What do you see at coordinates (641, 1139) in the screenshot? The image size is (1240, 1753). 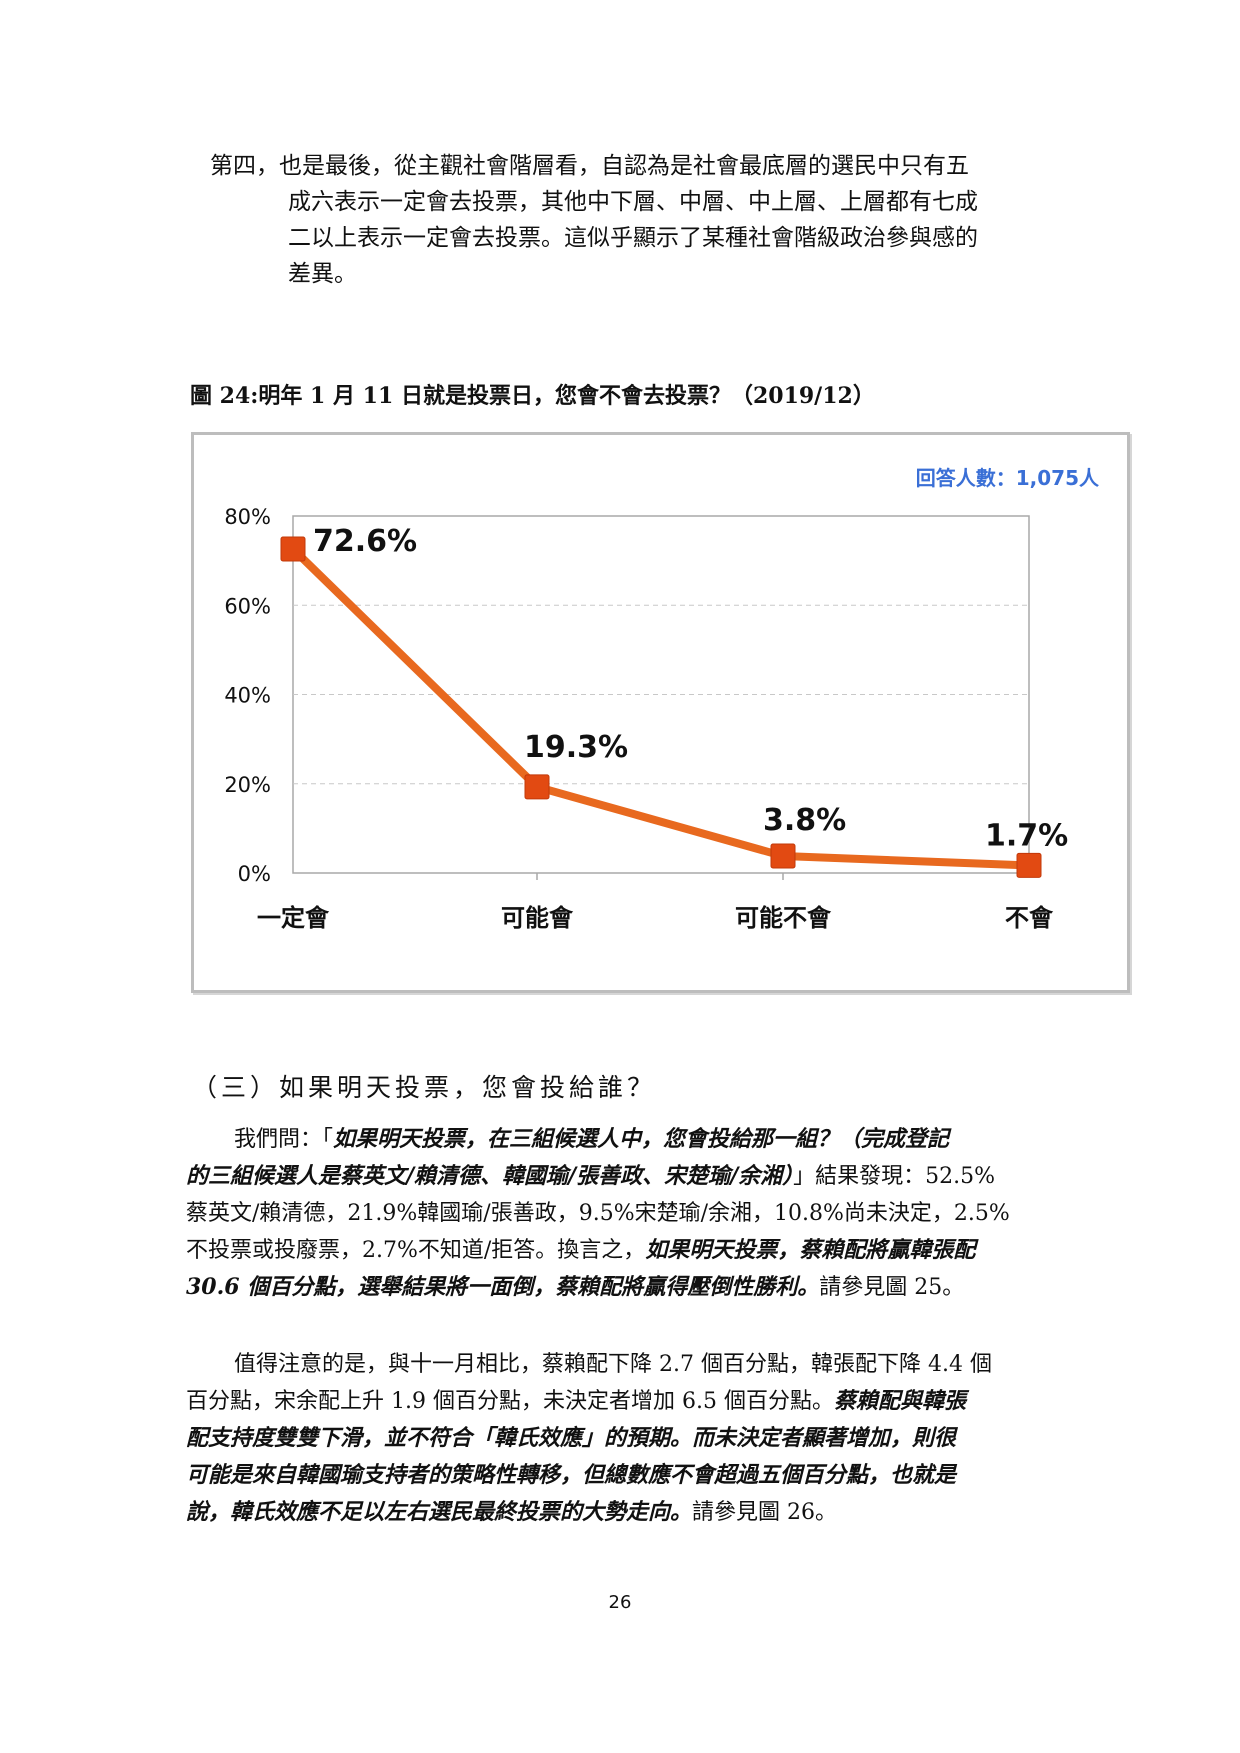 I see `p2-emphasis: 如果明天投票，在三組候選人中，您會投給那一組？（完成登記` at bounding box center [641, 1139].